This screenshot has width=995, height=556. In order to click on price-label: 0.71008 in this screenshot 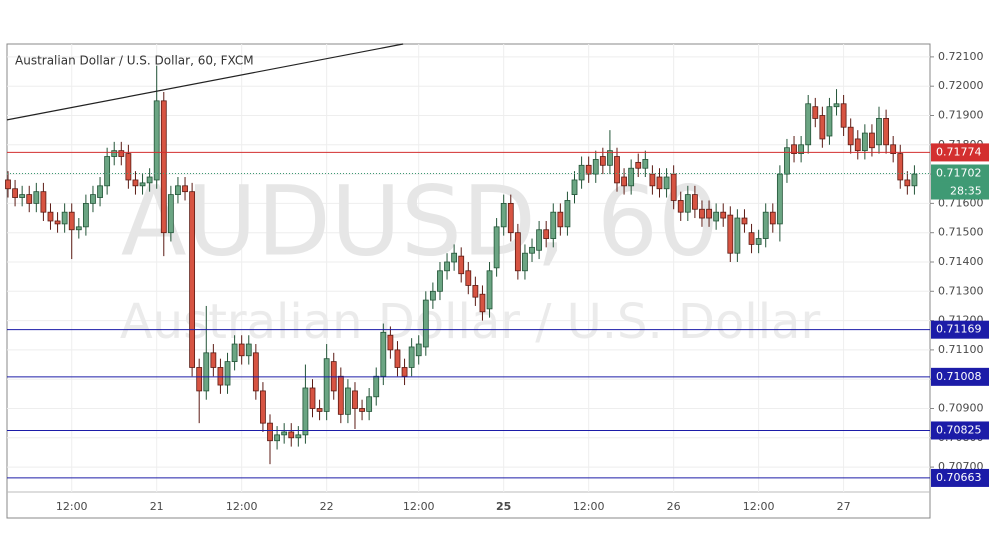, I will do `click(959, 376)`.